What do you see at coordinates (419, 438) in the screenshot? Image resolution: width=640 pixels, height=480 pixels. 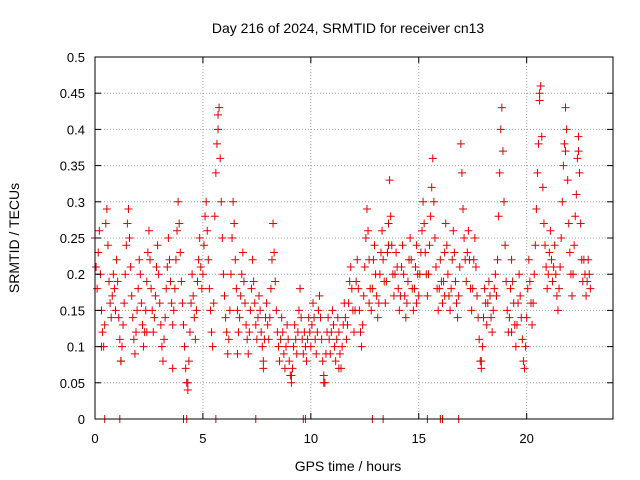 I see `x-tick-label: 15` at bounding box center [419, 438].